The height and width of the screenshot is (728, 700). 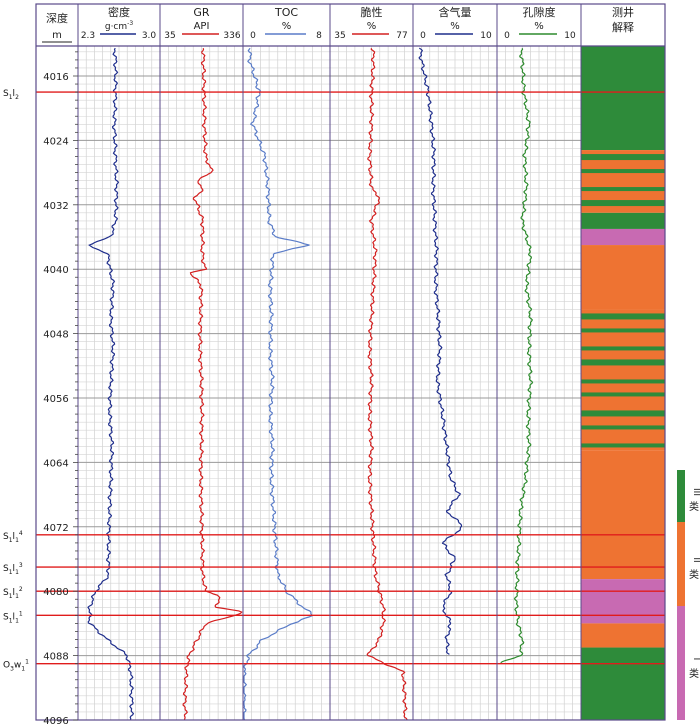 What do you see at coordinates (201, 12) in the screenshot?
I see `track-header-title: GR` at bounding box center [201, 12].